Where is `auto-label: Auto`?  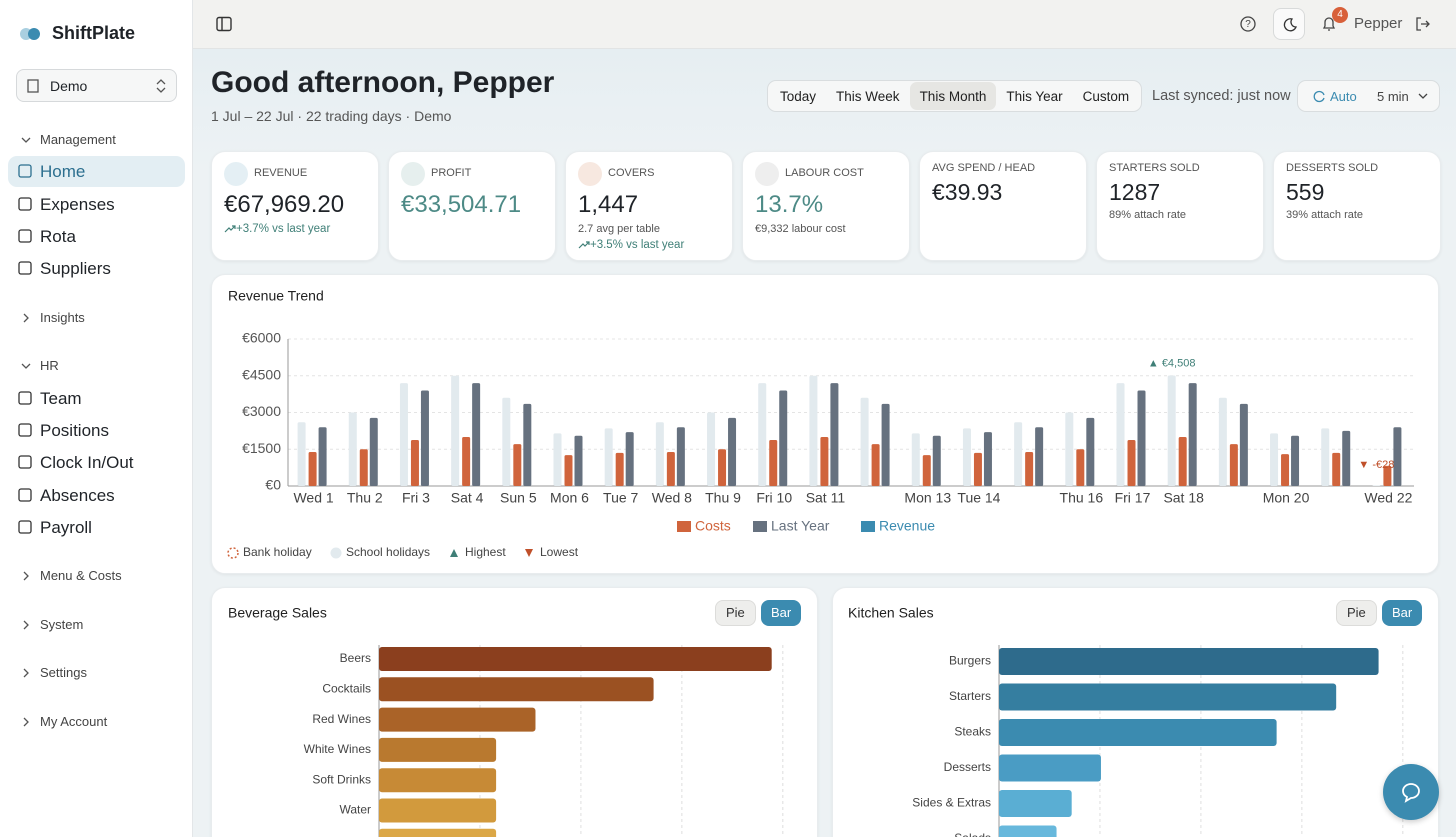
auto-label: Auto is located at coordinates (1343, 96).